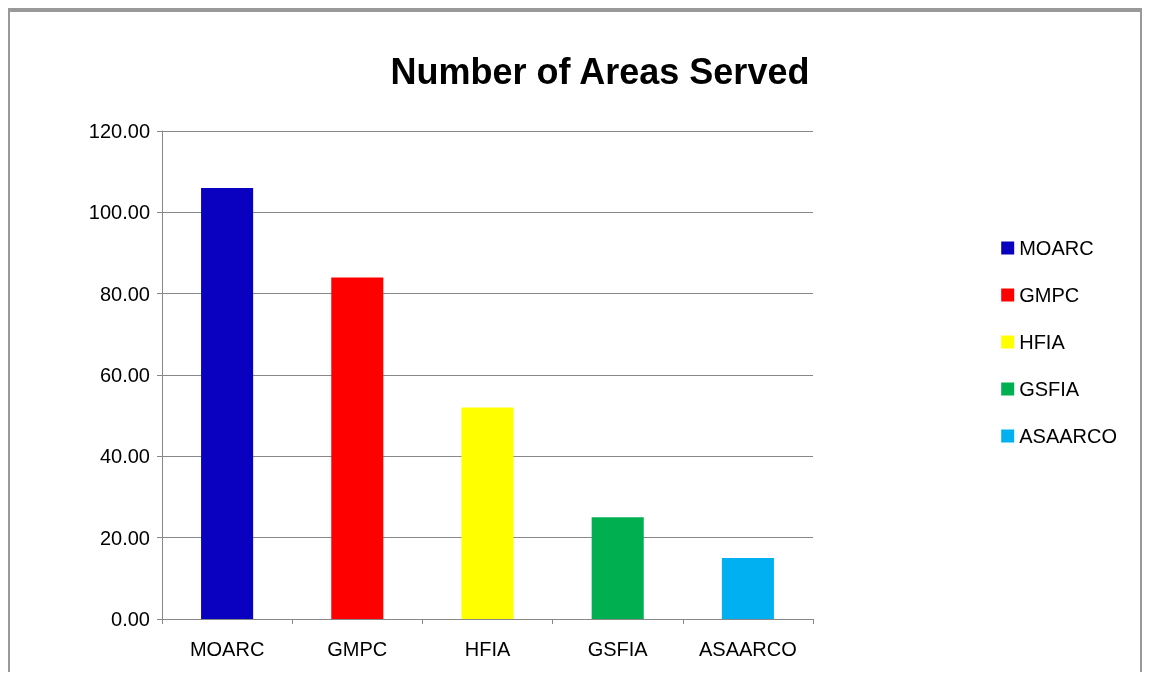 This screenshot has width=1150, height=680. What do you see at coordinates (357, 649) in the screenshot?
I see `x-tick-label: GMPC` at bounding box center [357, 649].